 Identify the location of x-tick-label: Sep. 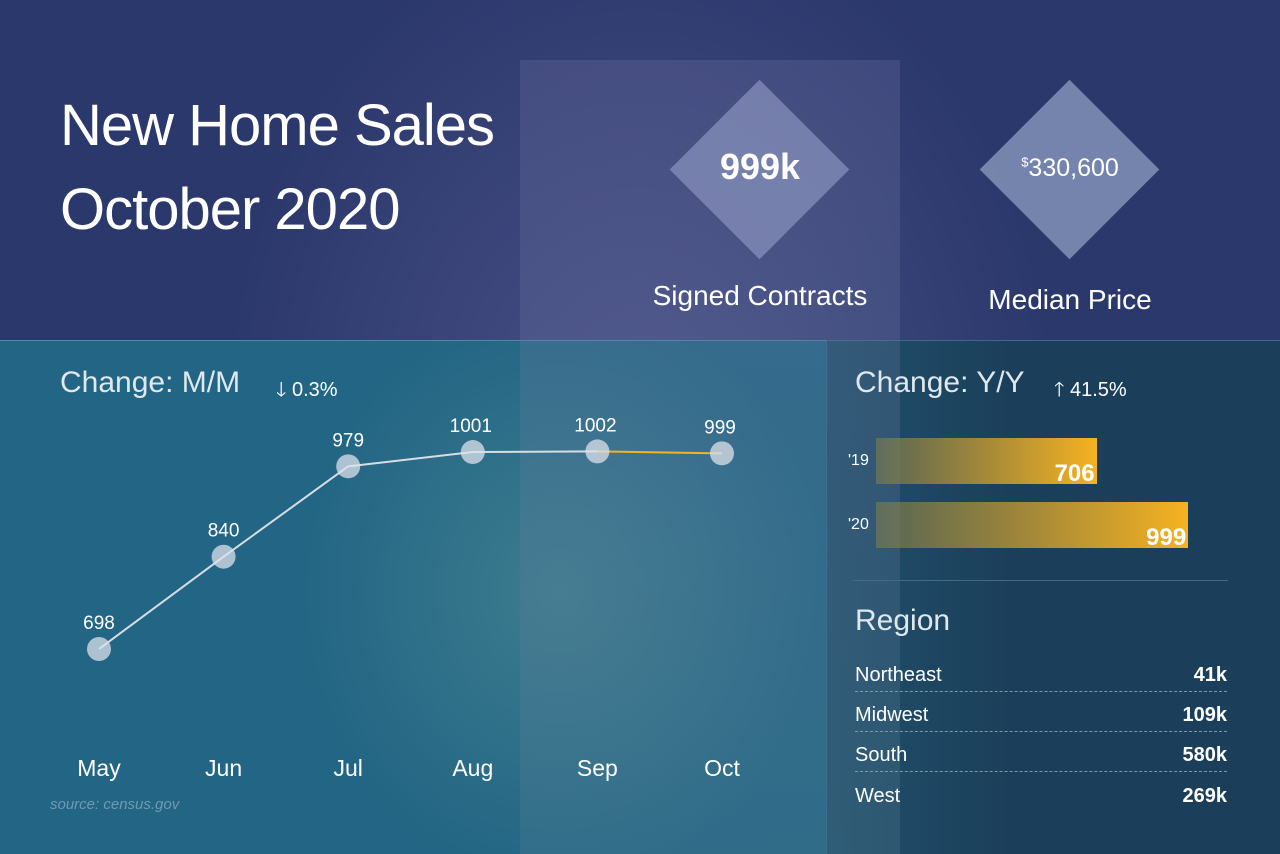
(597, 768).